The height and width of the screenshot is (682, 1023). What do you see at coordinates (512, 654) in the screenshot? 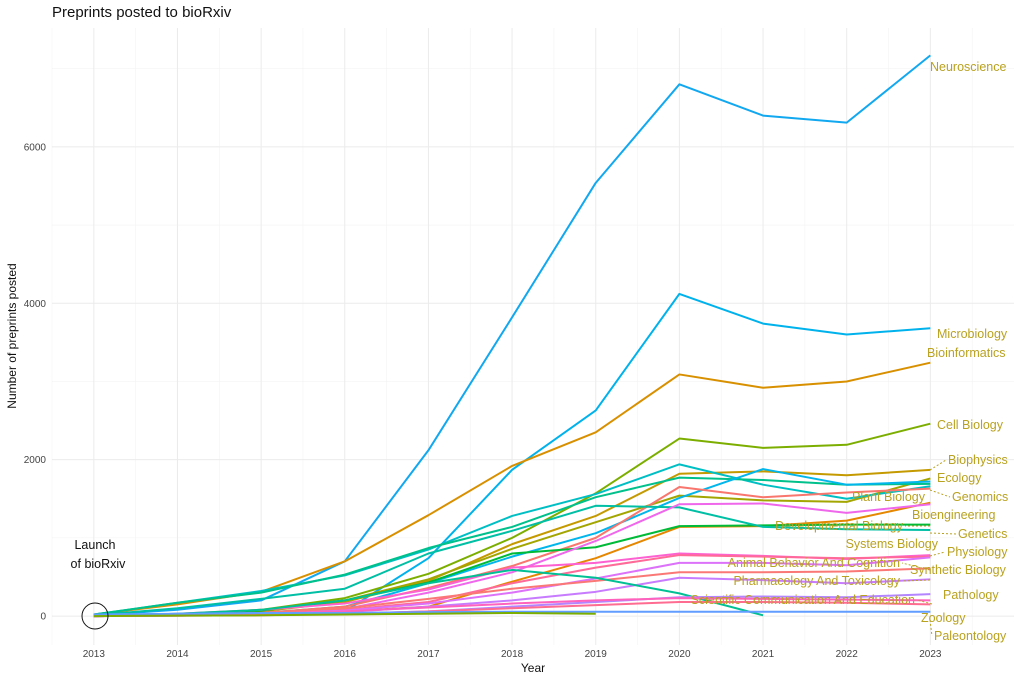
I see `x-tick-label: 2018` at bounding box center [512, 654].